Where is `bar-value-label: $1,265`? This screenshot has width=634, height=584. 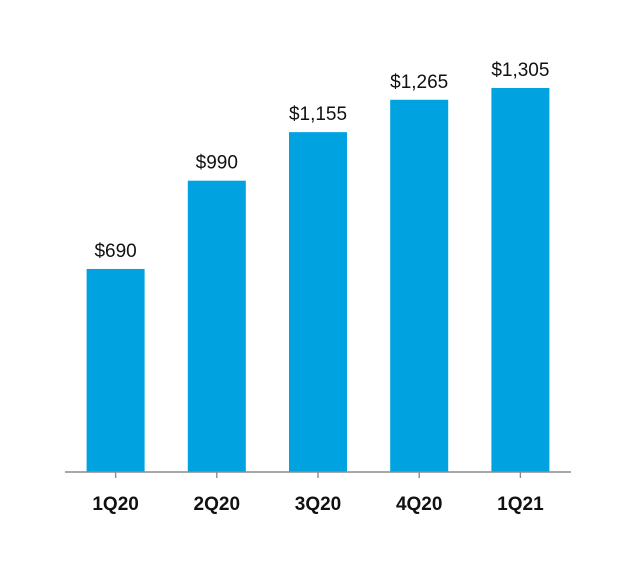 bar-value-label: $1,265 is located at coordinates (419, 82).